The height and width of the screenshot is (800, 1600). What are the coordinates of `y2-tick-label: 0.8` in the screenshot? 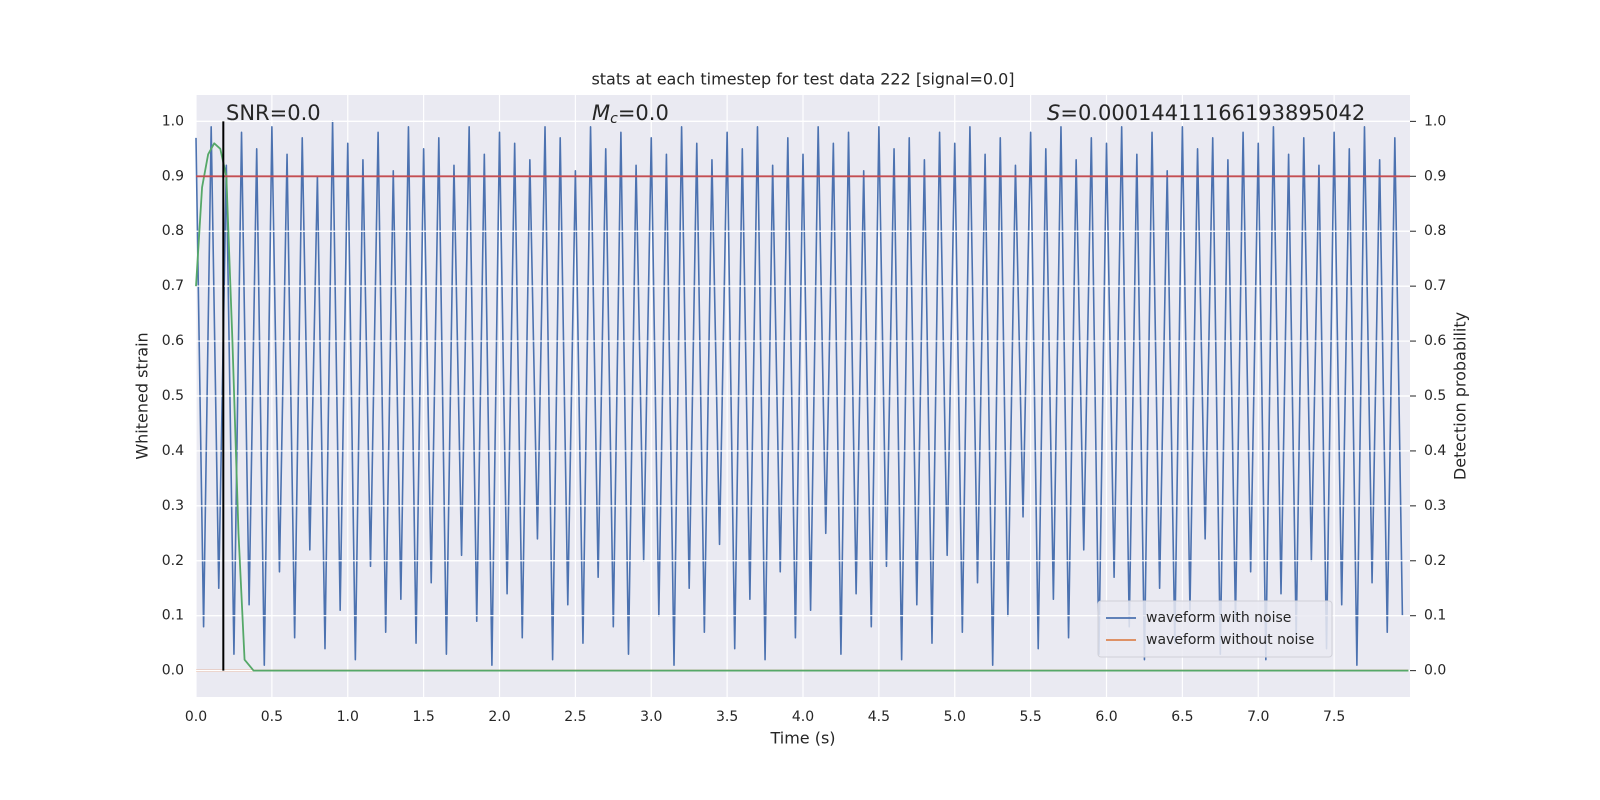 It's located at (1435, 231).